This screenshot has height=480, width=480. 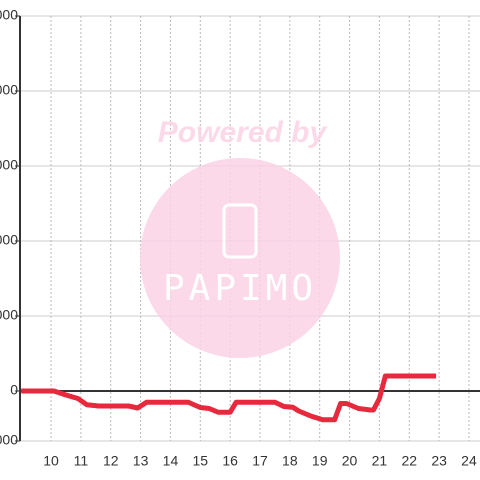 I want to click on x-tick-label: 18, so click(x=290, y=461).